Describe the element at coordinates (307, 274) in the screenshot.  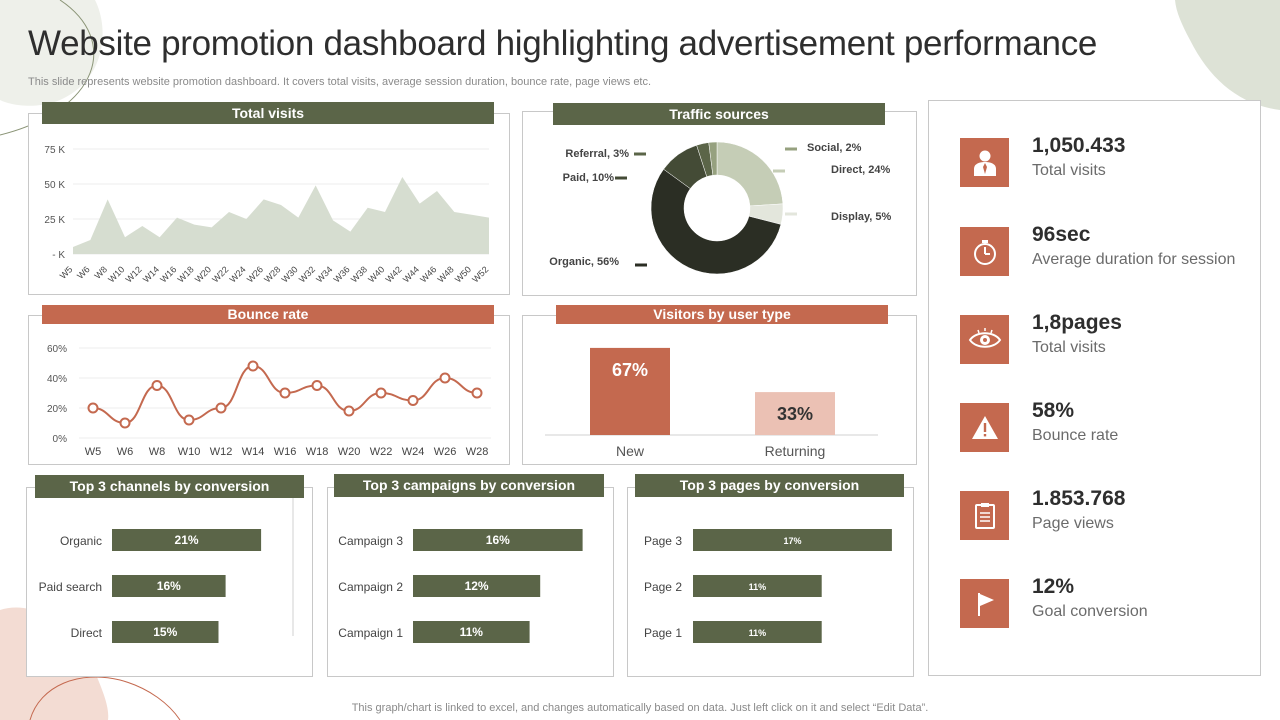
I see `x-tick-label: W32` at that location.